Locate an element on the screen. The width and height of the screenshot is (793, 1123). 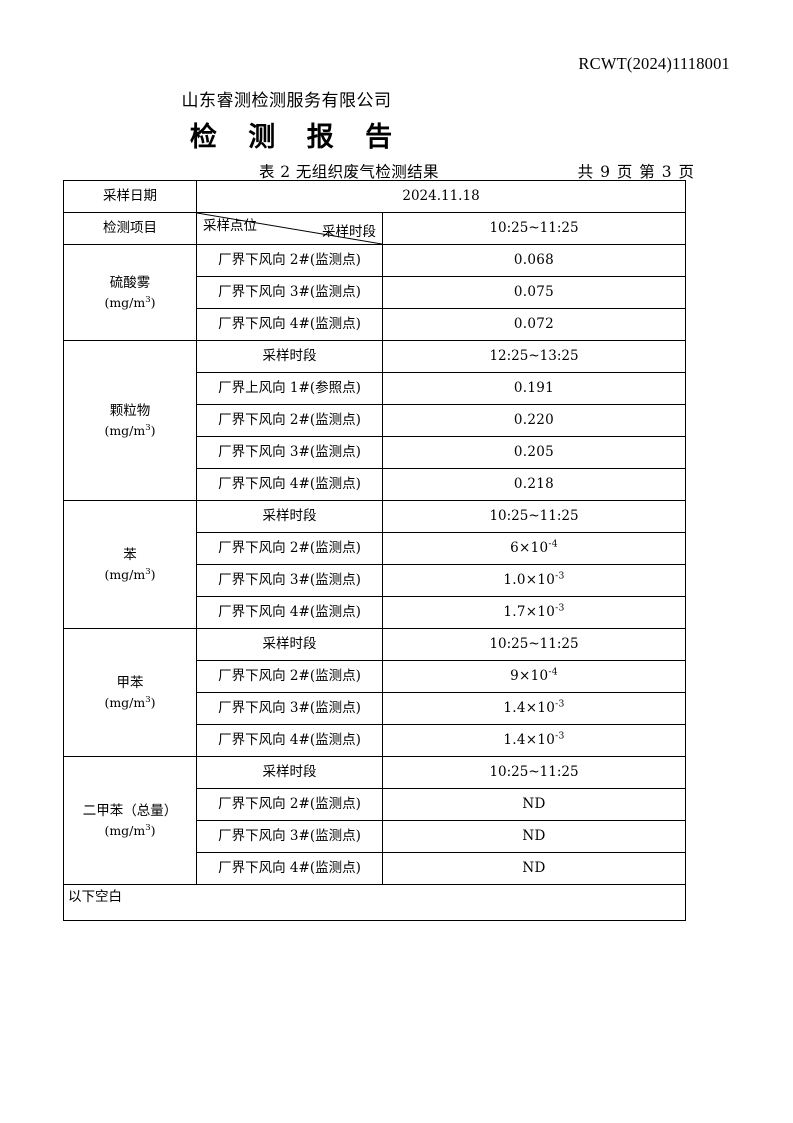
blank-note-row: 以下空白 is located at coordinates (374, 902).